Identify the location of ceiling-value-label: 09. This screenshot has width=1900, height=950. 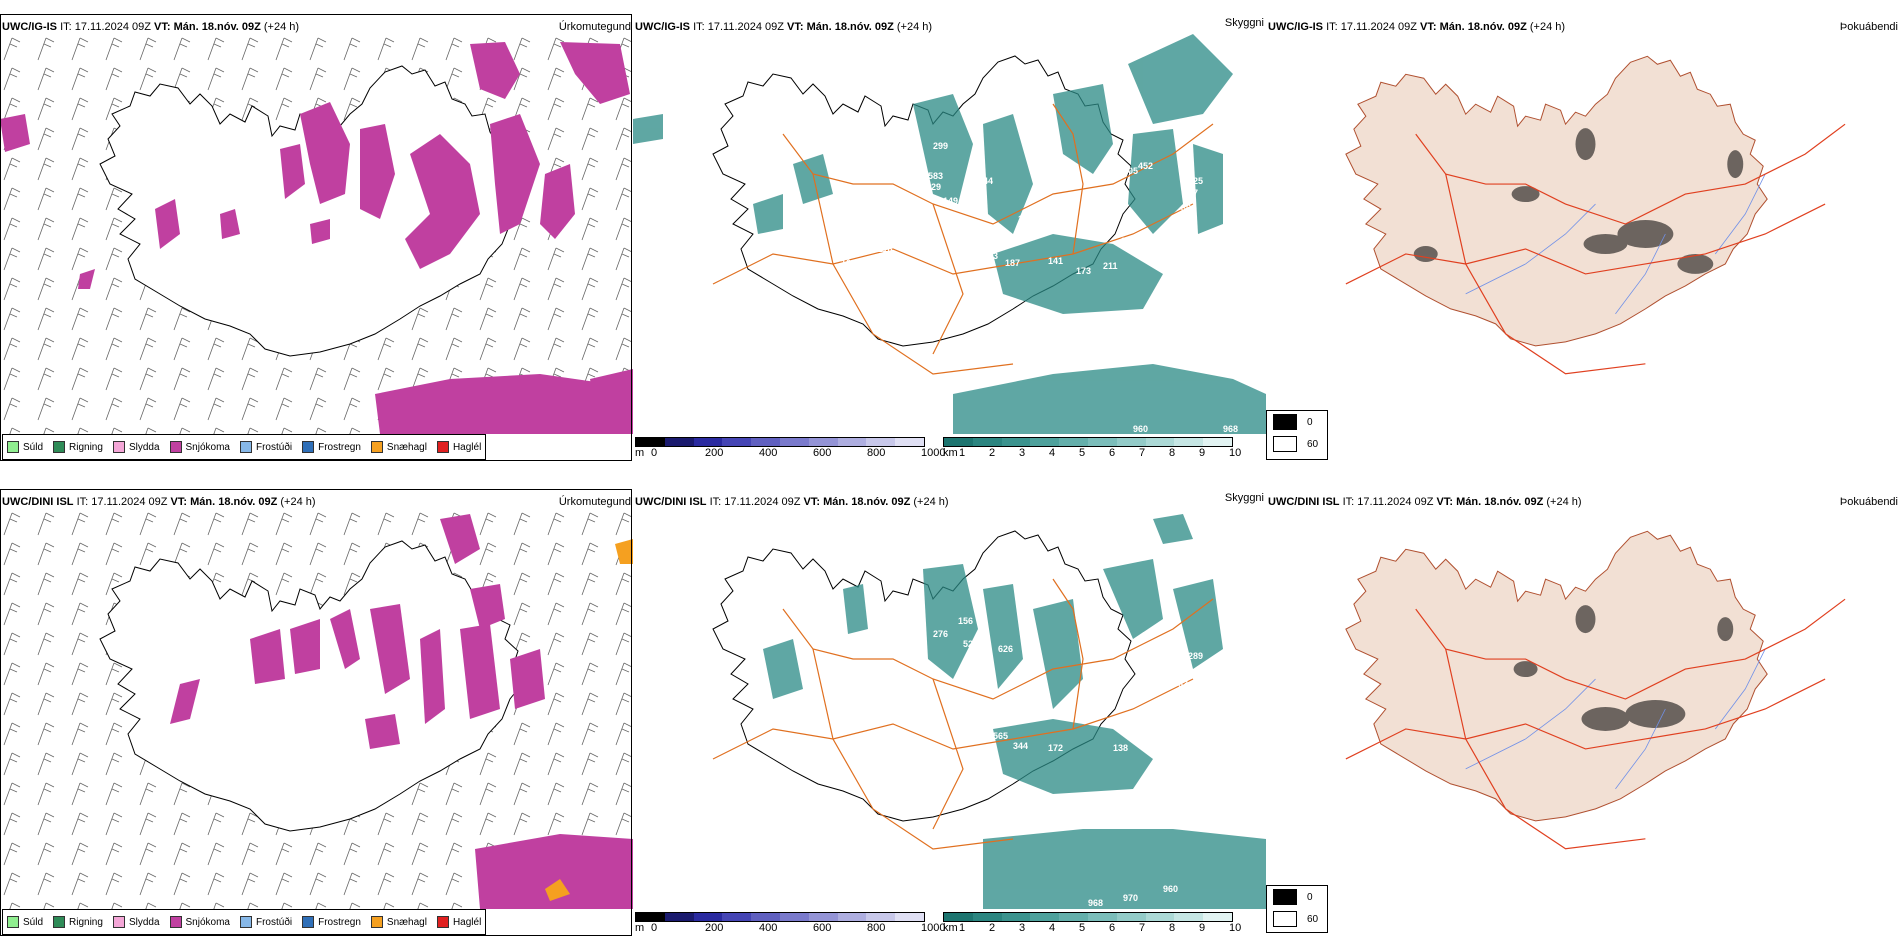
(1038, 696).